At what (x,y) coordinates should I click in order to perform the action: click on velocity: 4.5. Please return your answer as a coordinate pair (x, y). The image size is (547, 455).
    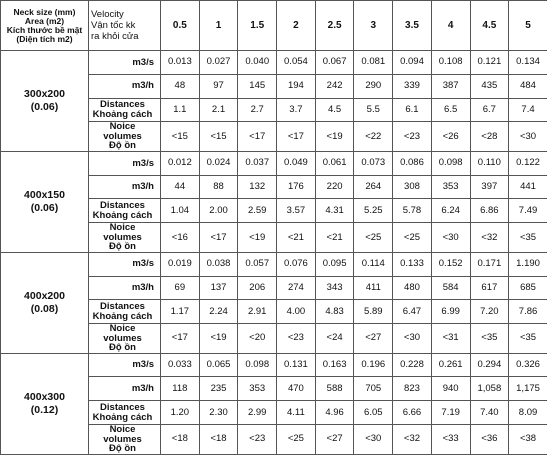
    Looking at the image, I should click on (489, 26).